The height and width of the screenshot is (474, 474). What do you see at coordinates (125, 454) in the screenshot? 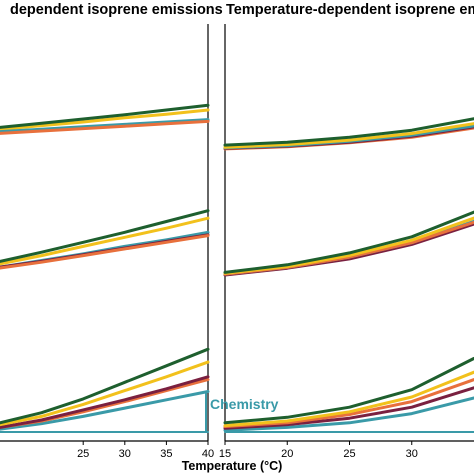
I see `left-x-tick-label: 30` at bounding box center [125, 454].